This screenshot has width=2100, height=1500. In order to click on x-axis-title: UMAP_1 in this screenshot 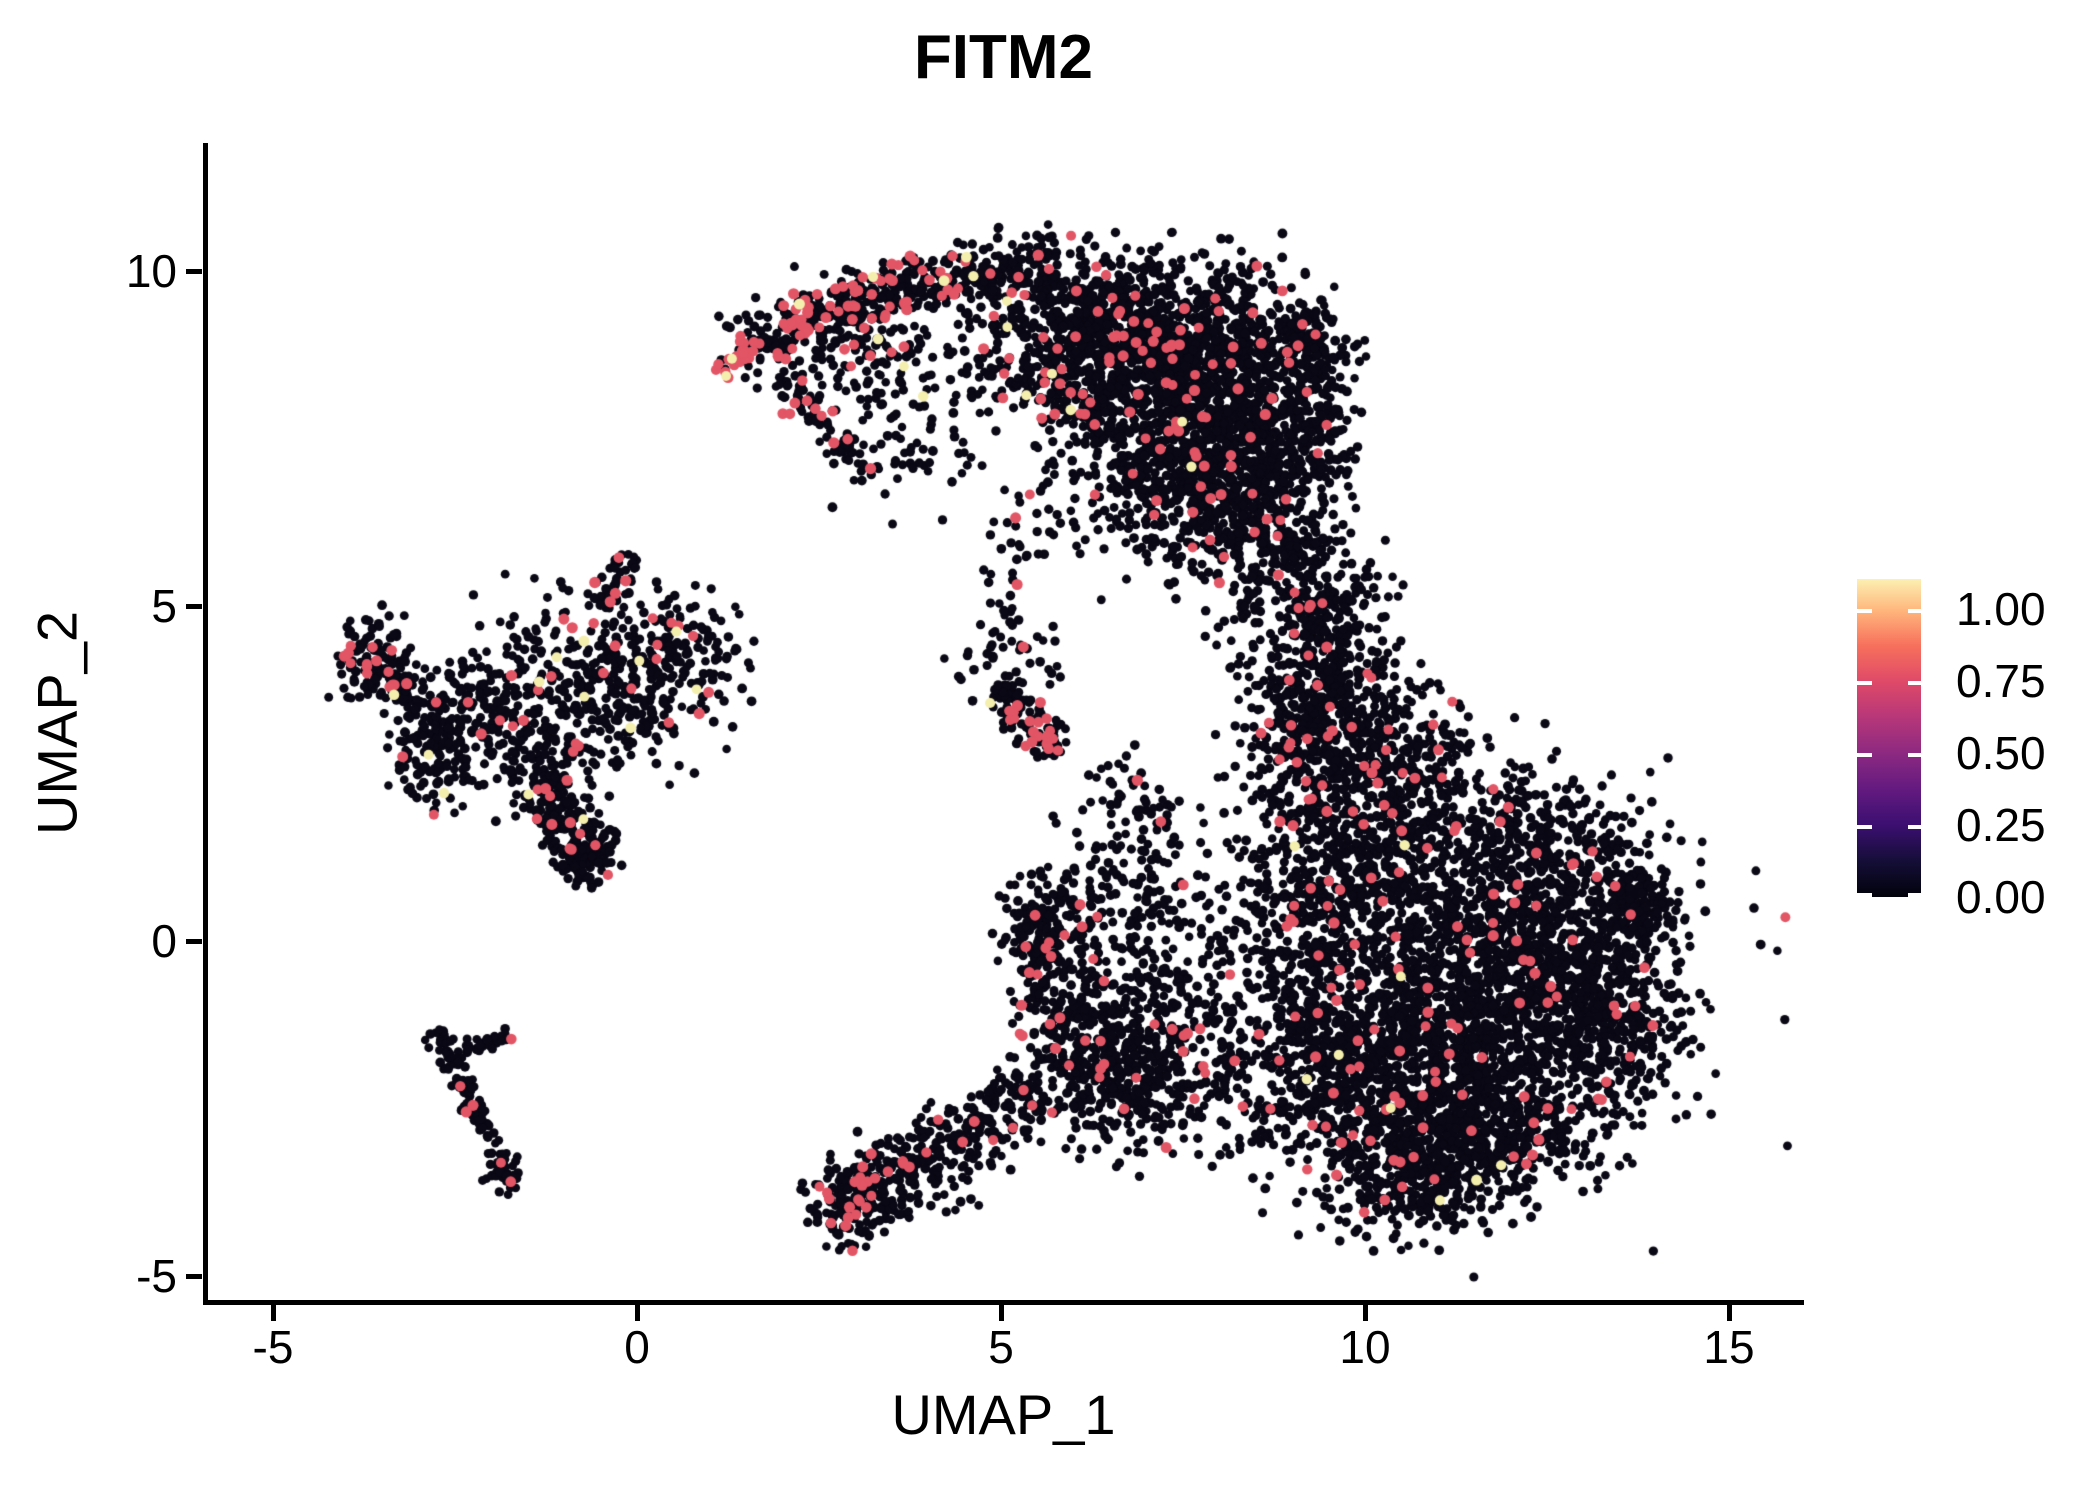, I will do `click(1003, 1414)`.